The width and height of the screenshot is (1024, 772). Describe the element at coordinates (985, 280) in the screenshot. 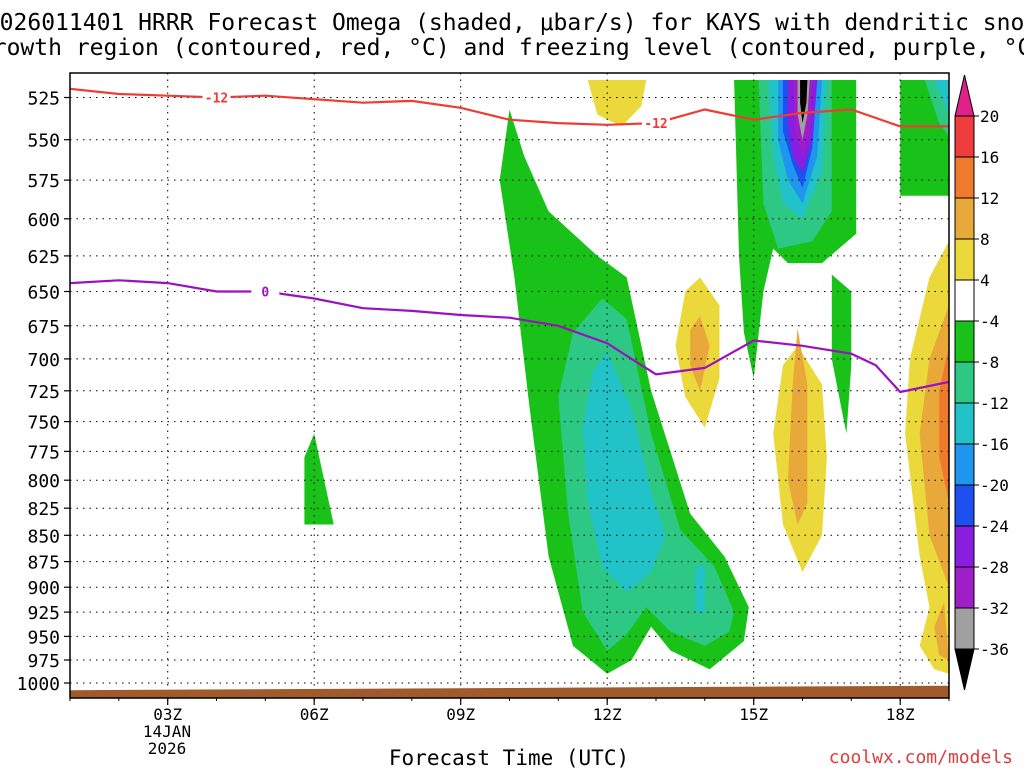

I see `colorbar-label-4: 4` at that location.